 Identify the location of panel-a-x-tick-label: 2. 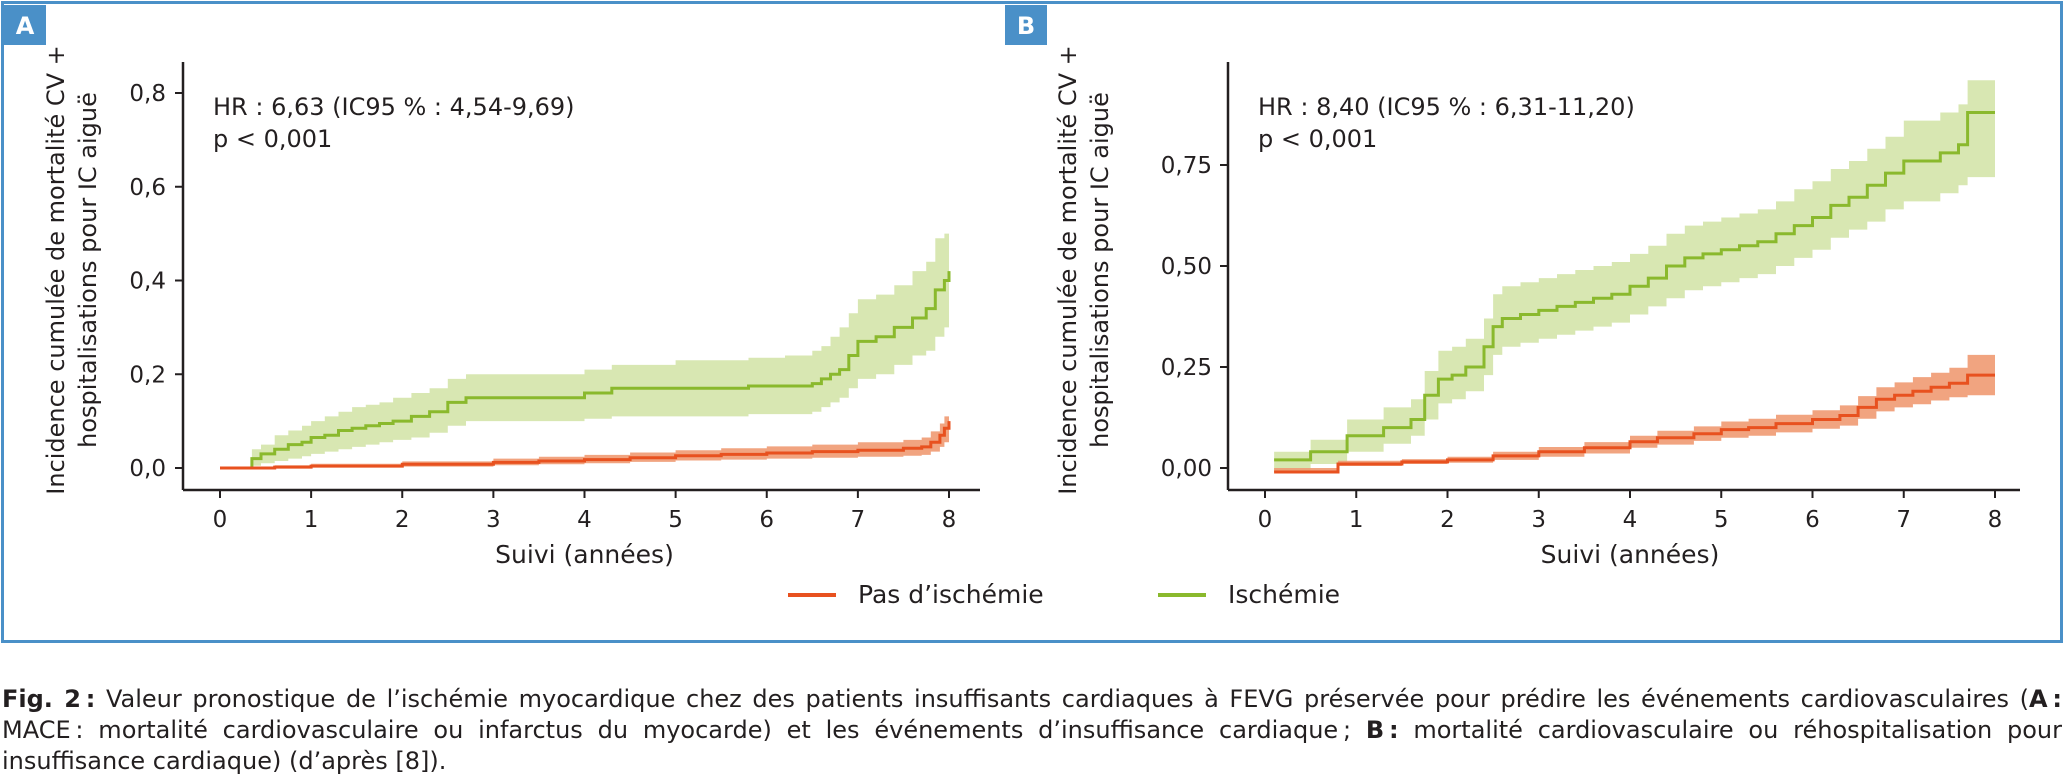
(402, 520).